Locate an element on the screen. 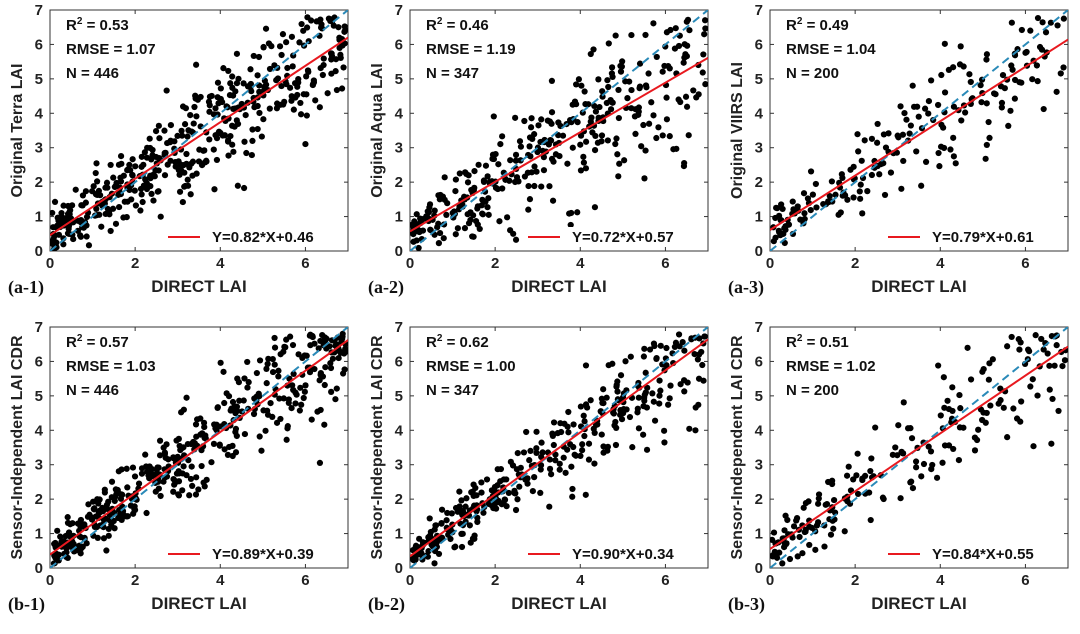  scatter-points is located at coordinates (199, 132).